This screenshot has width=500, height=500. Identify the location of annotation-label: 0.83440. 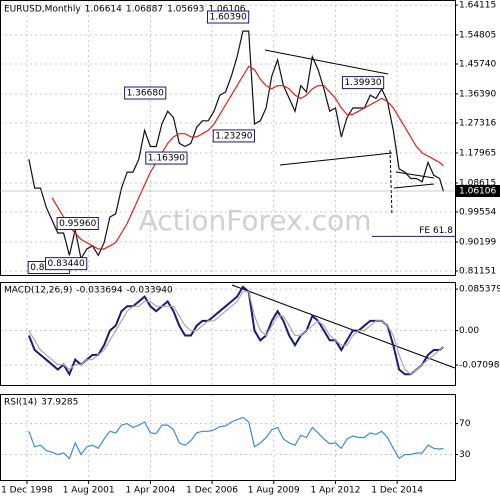
(66, 264).